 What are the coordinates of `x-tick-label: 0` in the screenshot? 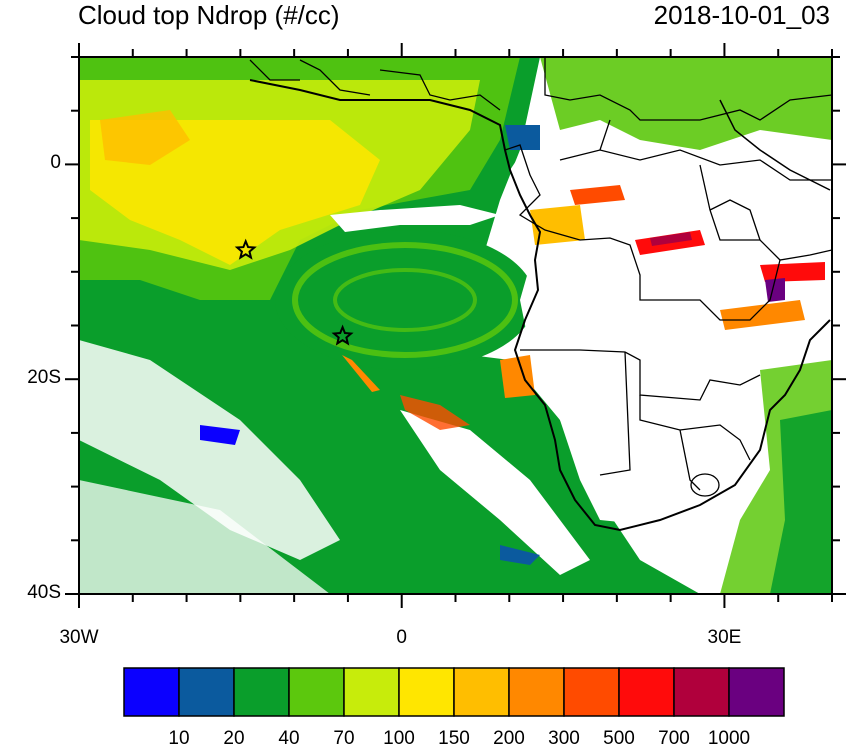 It's located at (401, 637).